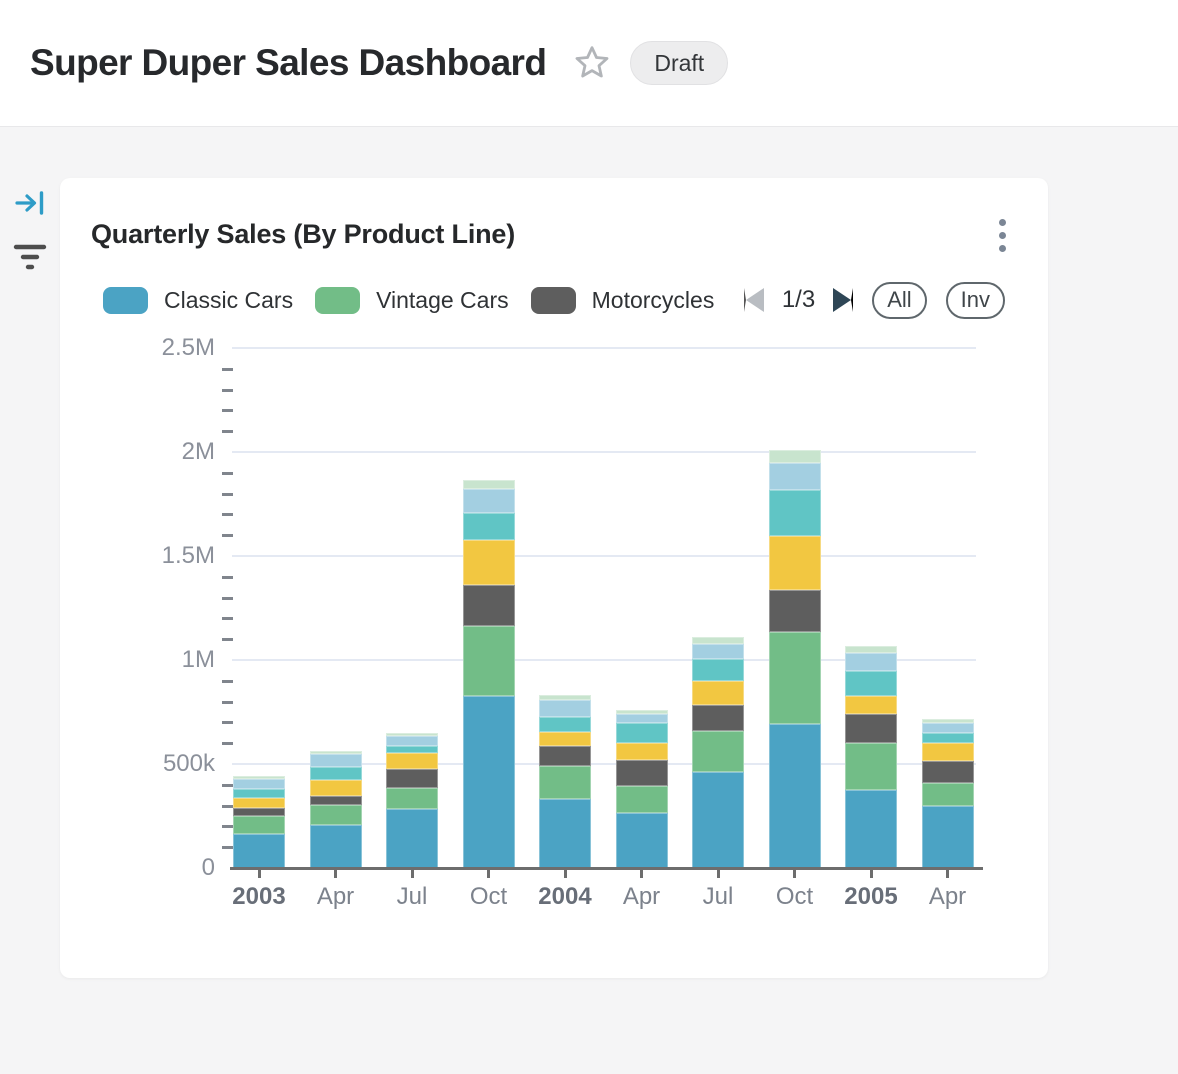 The width and height of the screenshot is (1178, 1074). Describe the element at coordinates (488, 874) in the screenshot. I see `x-axis-tick` at that location.